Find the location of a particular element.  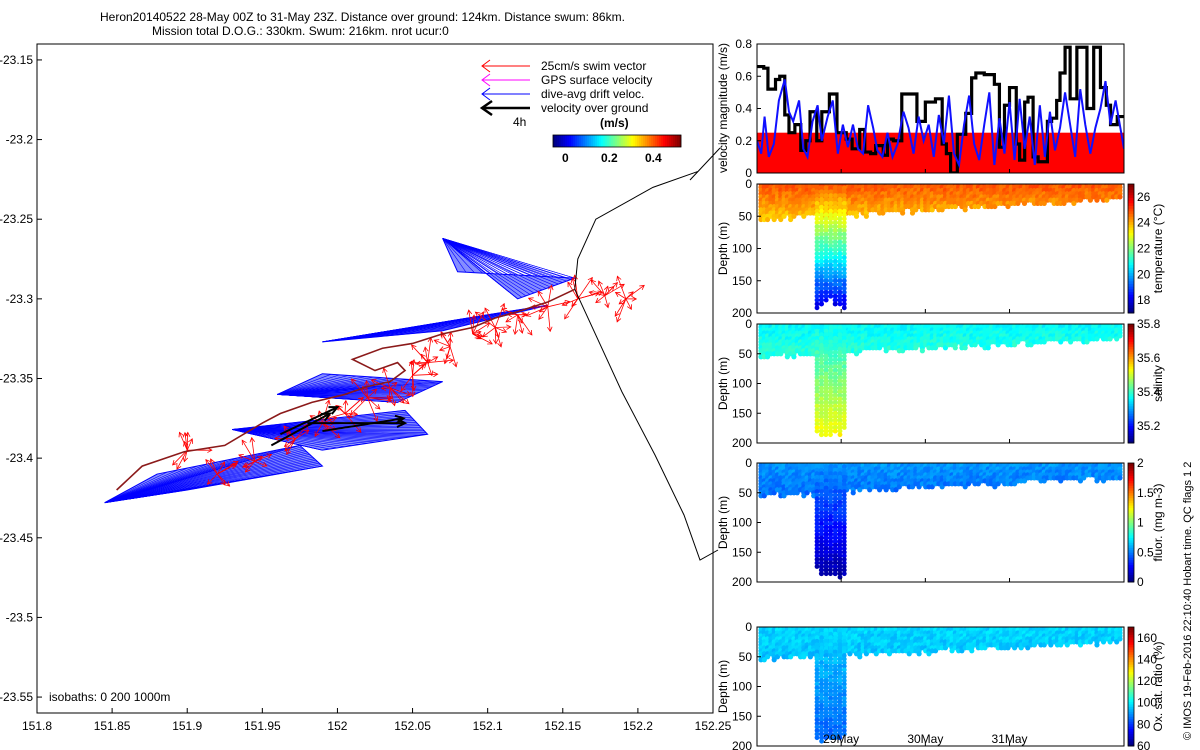

map-x-tick-label: 151.9 is located at coordinates (187, 726).